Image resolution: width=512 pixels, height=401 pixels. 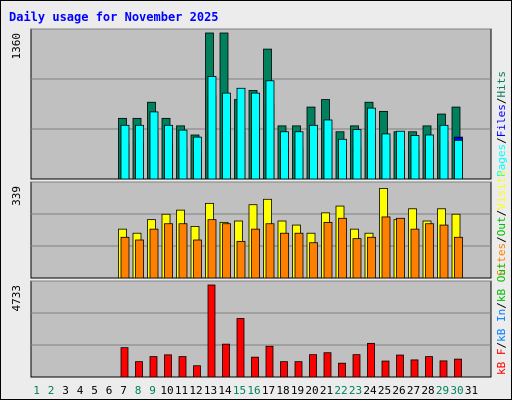 What do you see at coordinates (268, 390) in the screenshot?
I see `day-label-17: 17` at bounding box center [268, 390].